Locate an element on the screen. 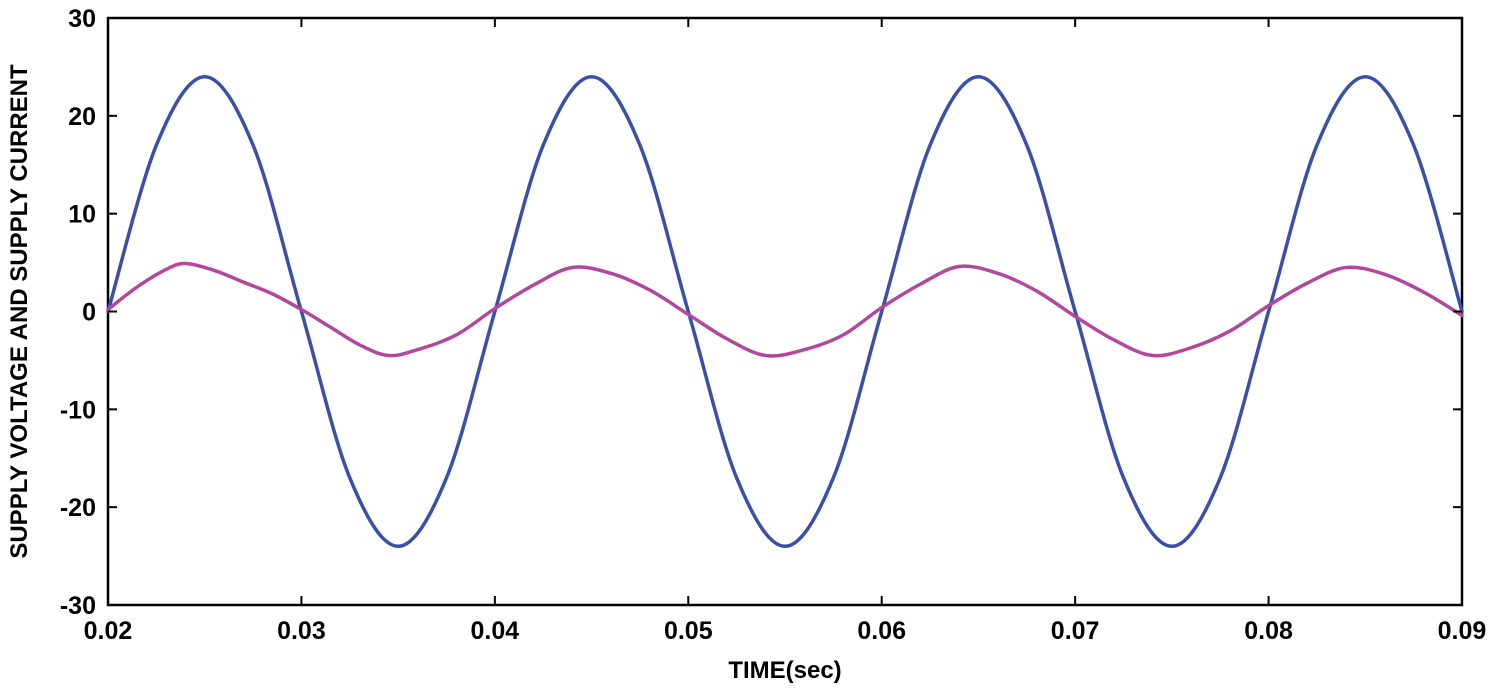 The width and height of the screenshot is (1500, 694). x-tick-label: 0.06 is located at coordinates (881, 631).